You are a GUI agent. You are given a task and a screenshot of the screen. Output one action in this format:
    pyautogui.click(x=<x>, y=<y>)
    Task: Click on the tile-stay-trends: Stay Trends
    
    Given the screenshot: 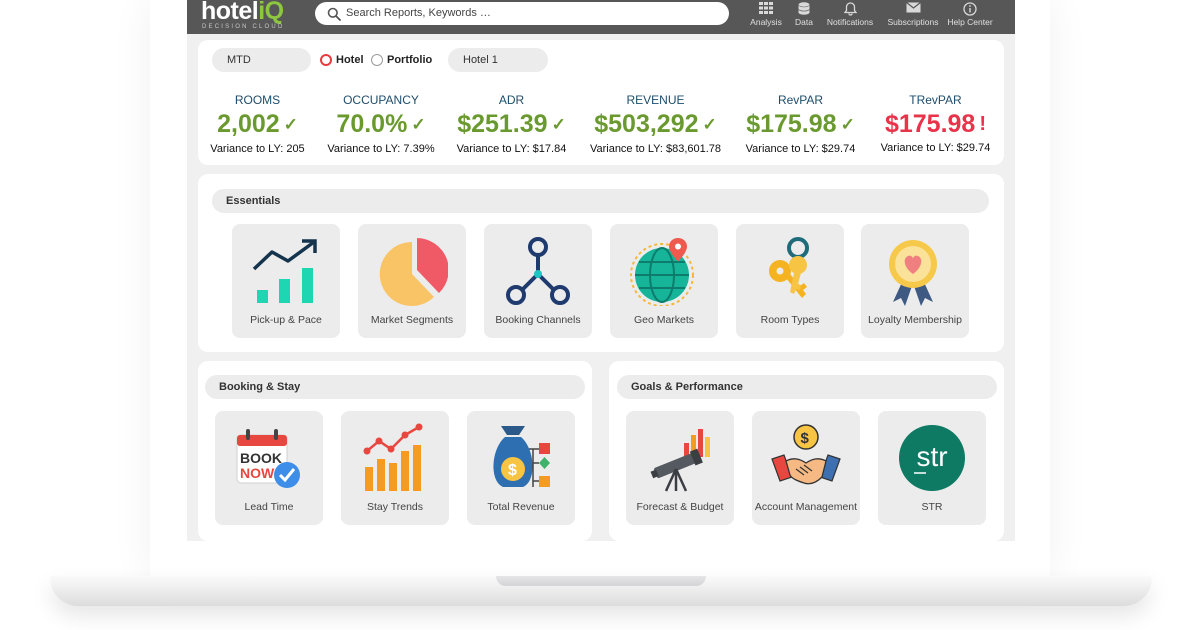 What is the action you would take?
    pyautogui.click(x=395, y=468)
    